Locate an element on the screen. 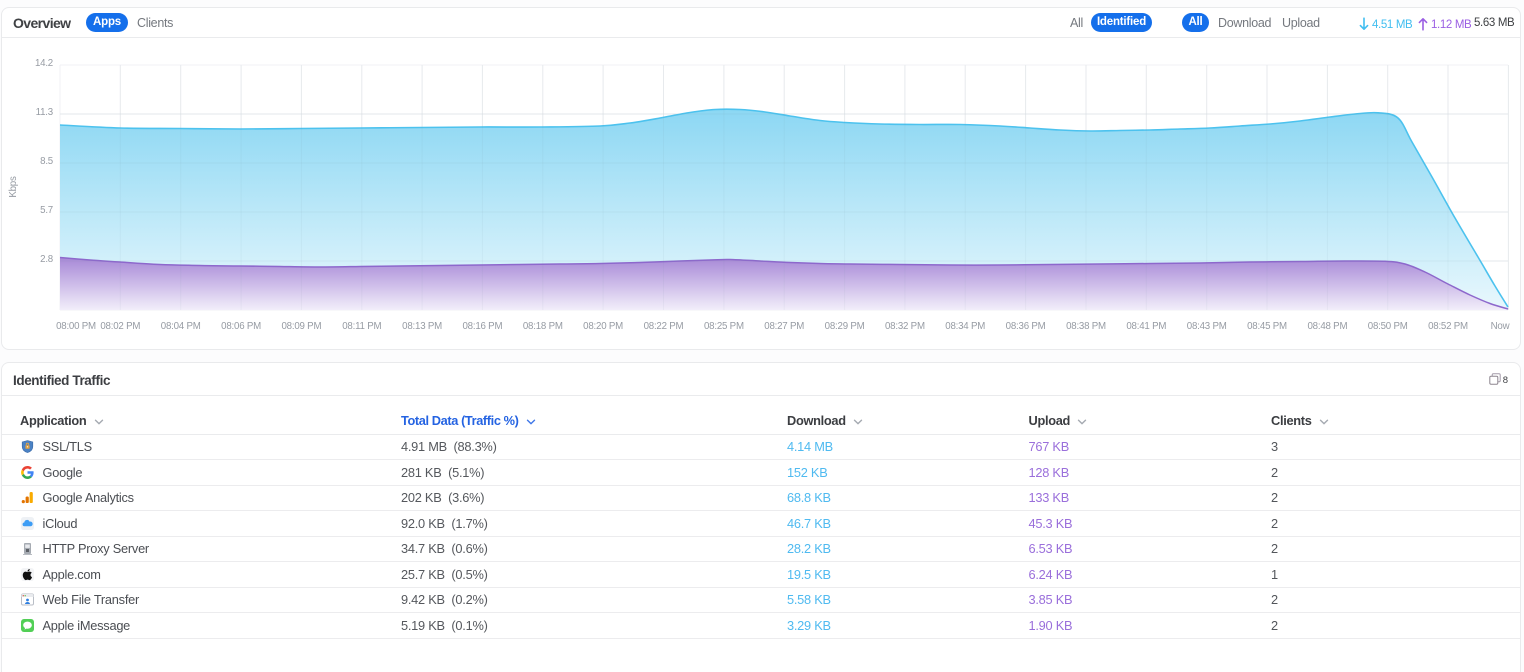 The width and height of the screenshot is (1524, 672). svg-text: 08:29 PM is located at coordinates (845, 326).